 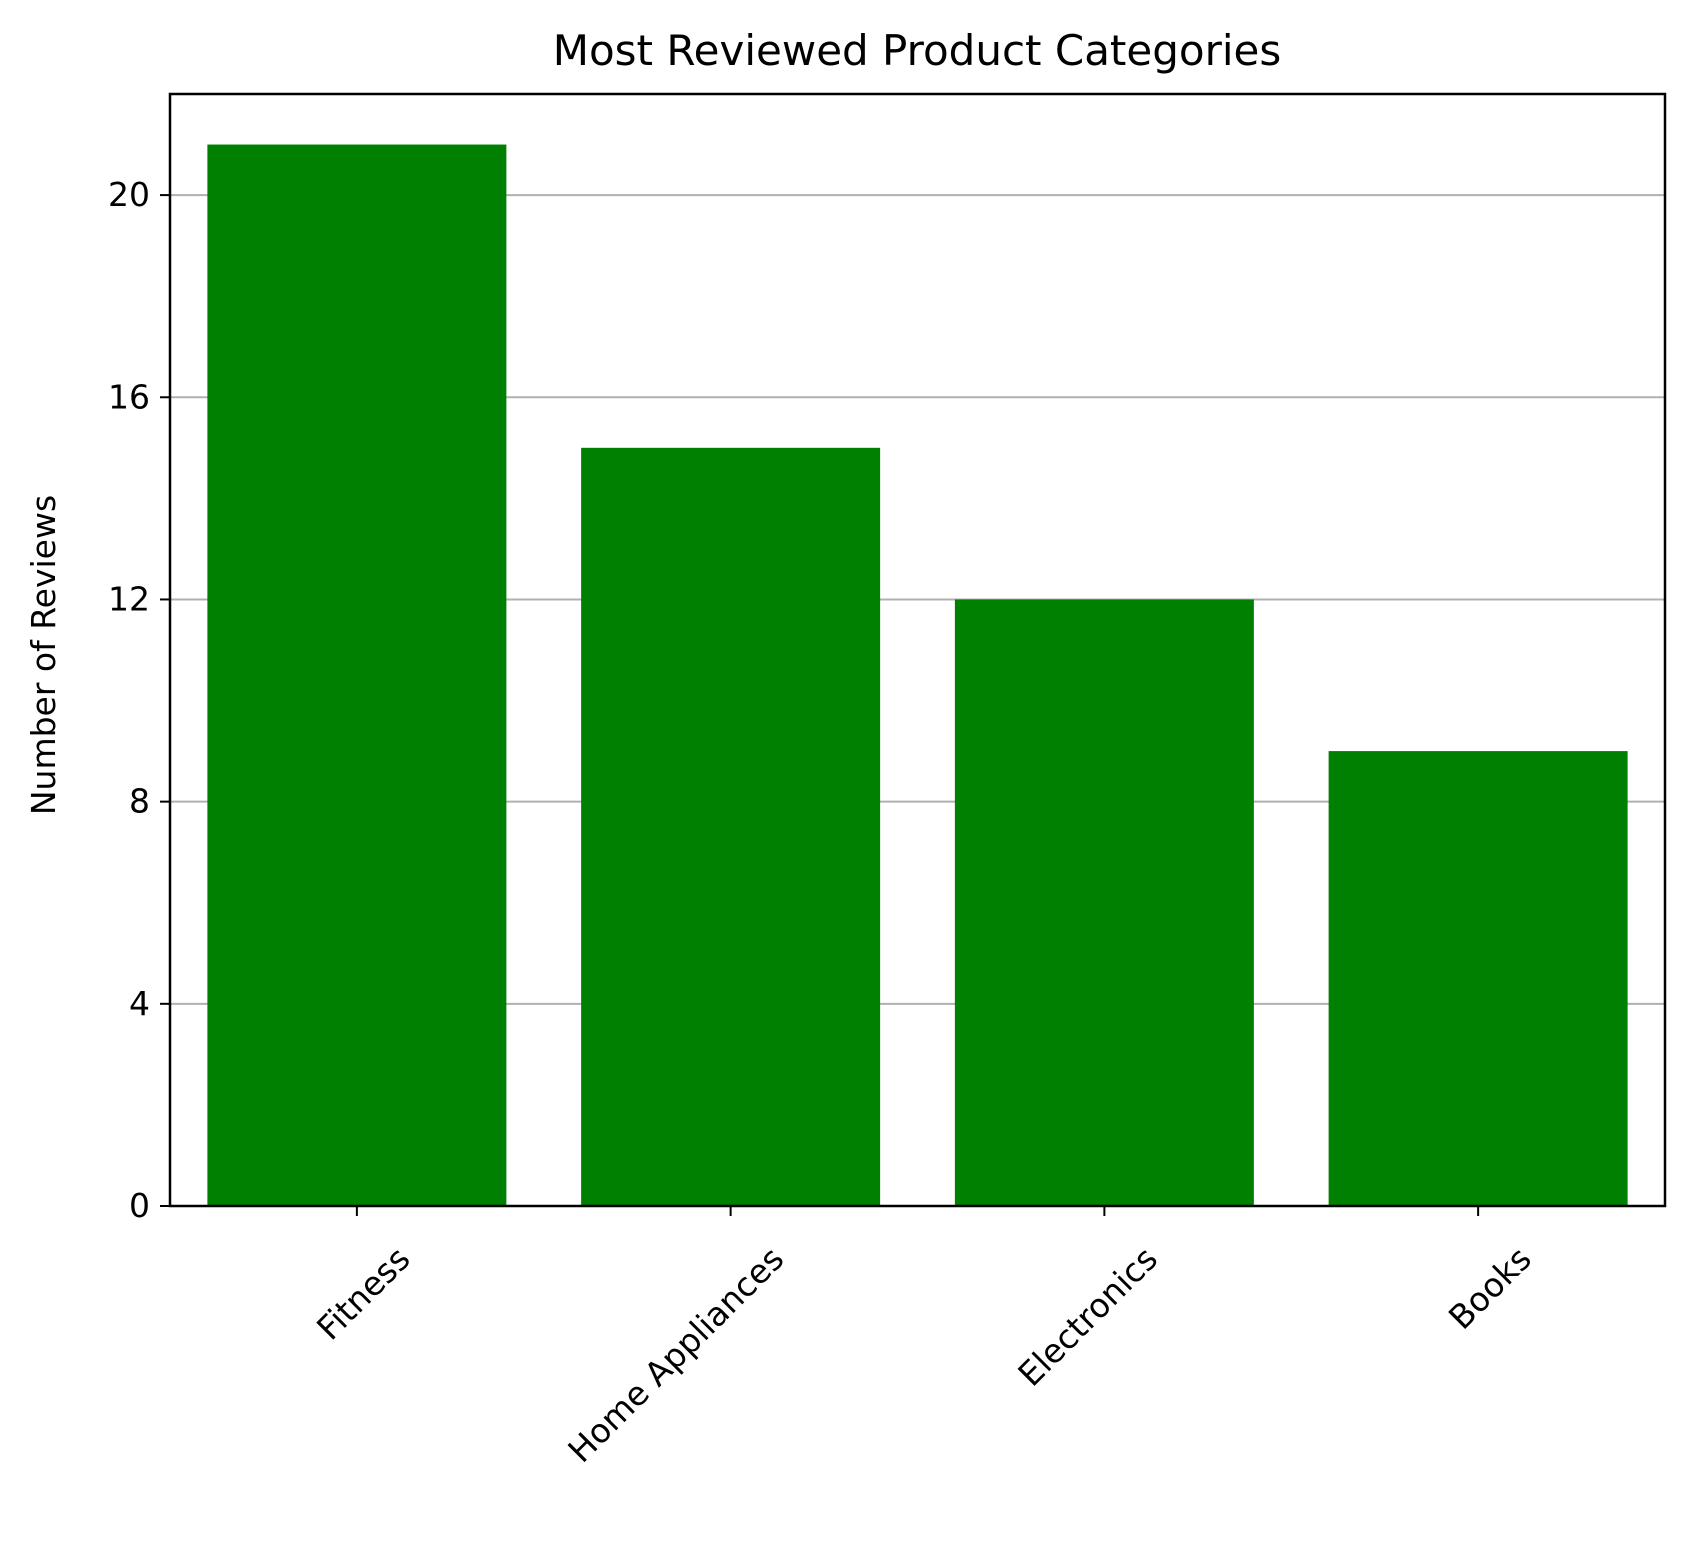 I want to click on y-tick-label: 0, so click(x=139, y=1205).